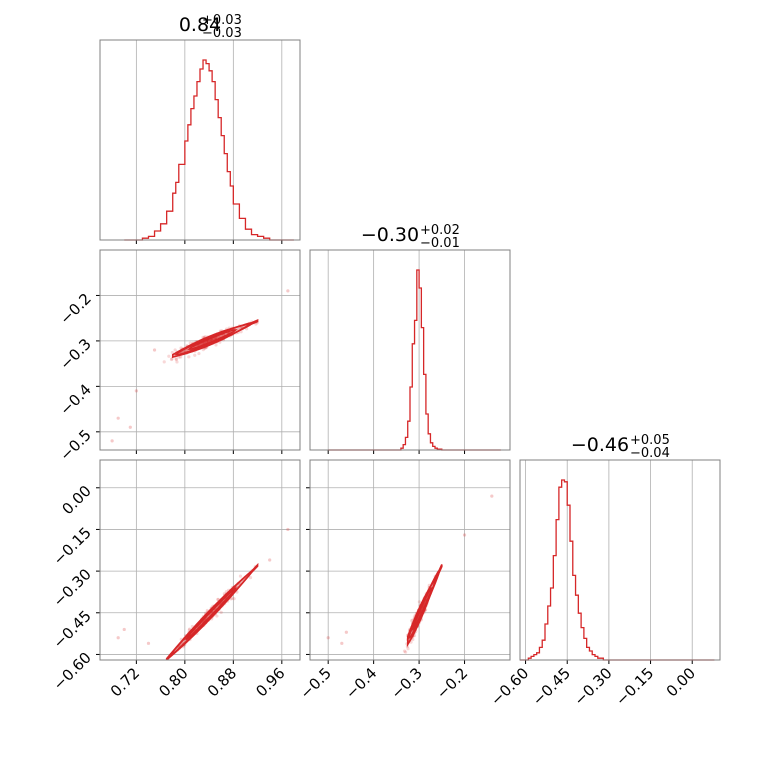 This screenshot has height=760, width=760. What do you see at coordinates (650, 453) in the screenshot?
I see `title-param-3-minus: −0.04` at bounding box center [650, 453].